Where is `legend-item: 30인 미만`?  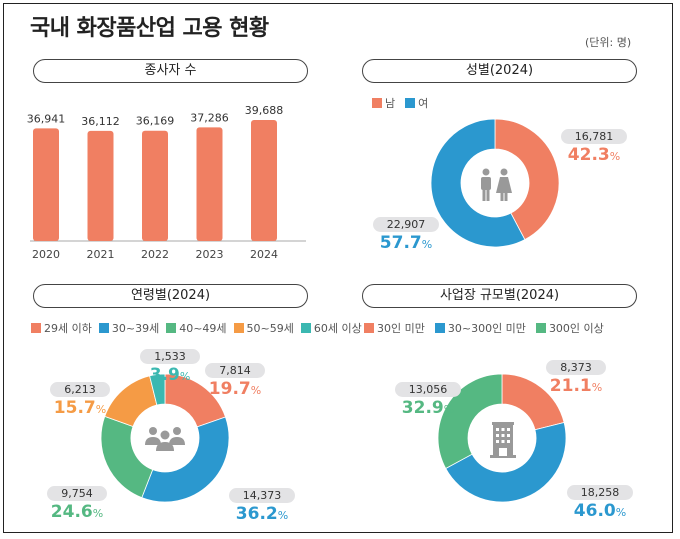
legend-item: 30인 미만 is located at coordinates (394, 328).